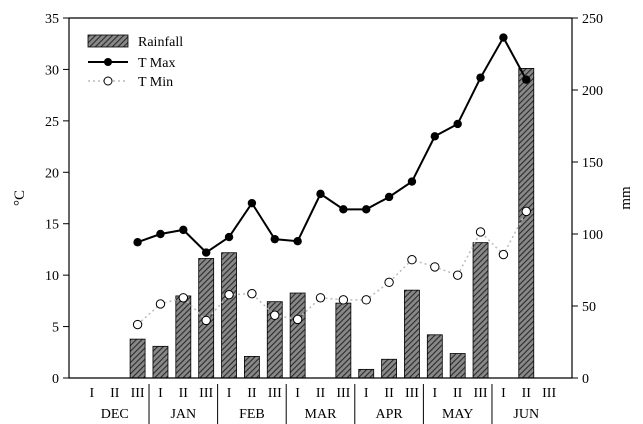 This screenshot has width=643, height=424. Describe the element at coordinates (55, 328) in the screenshot. I see `left-tick-label: 5` at that location.